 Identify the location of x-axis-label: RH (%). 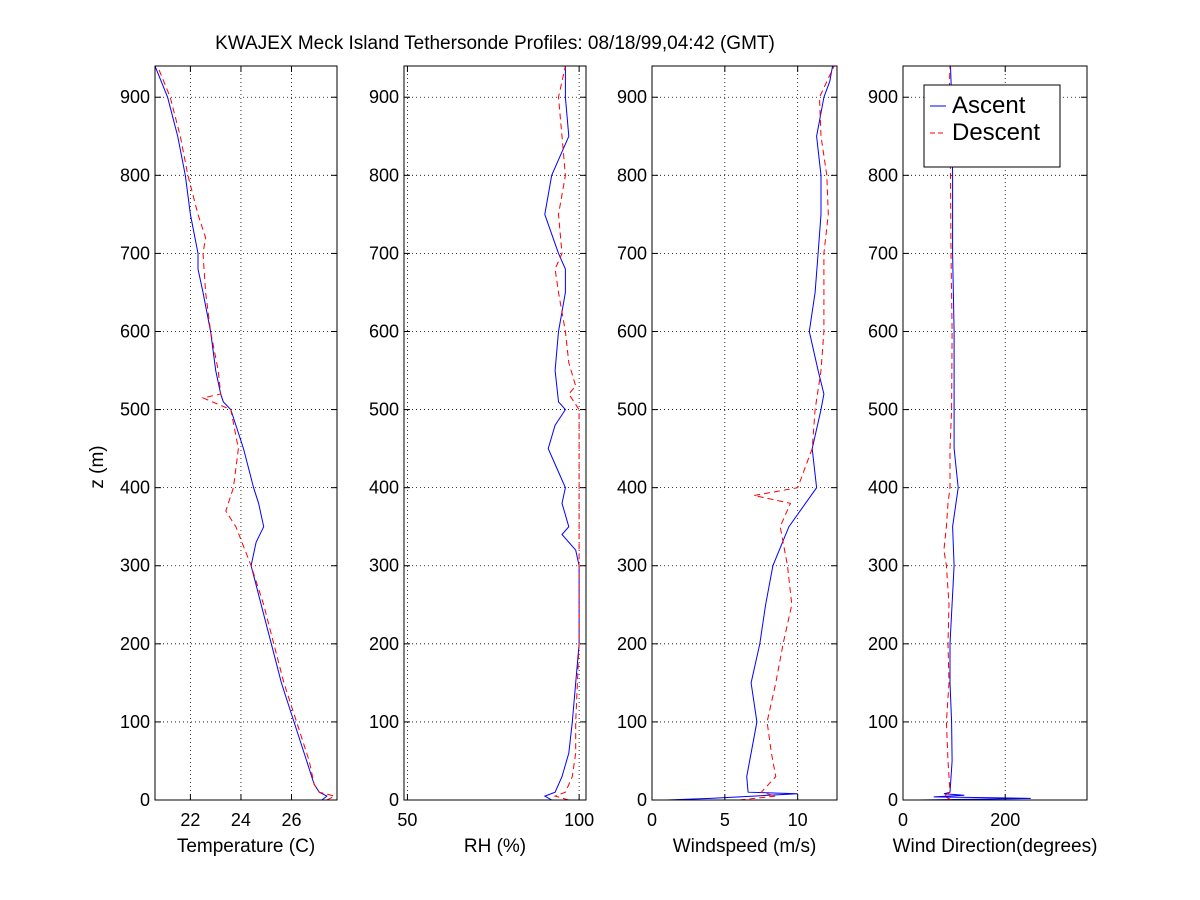
(495, 846).